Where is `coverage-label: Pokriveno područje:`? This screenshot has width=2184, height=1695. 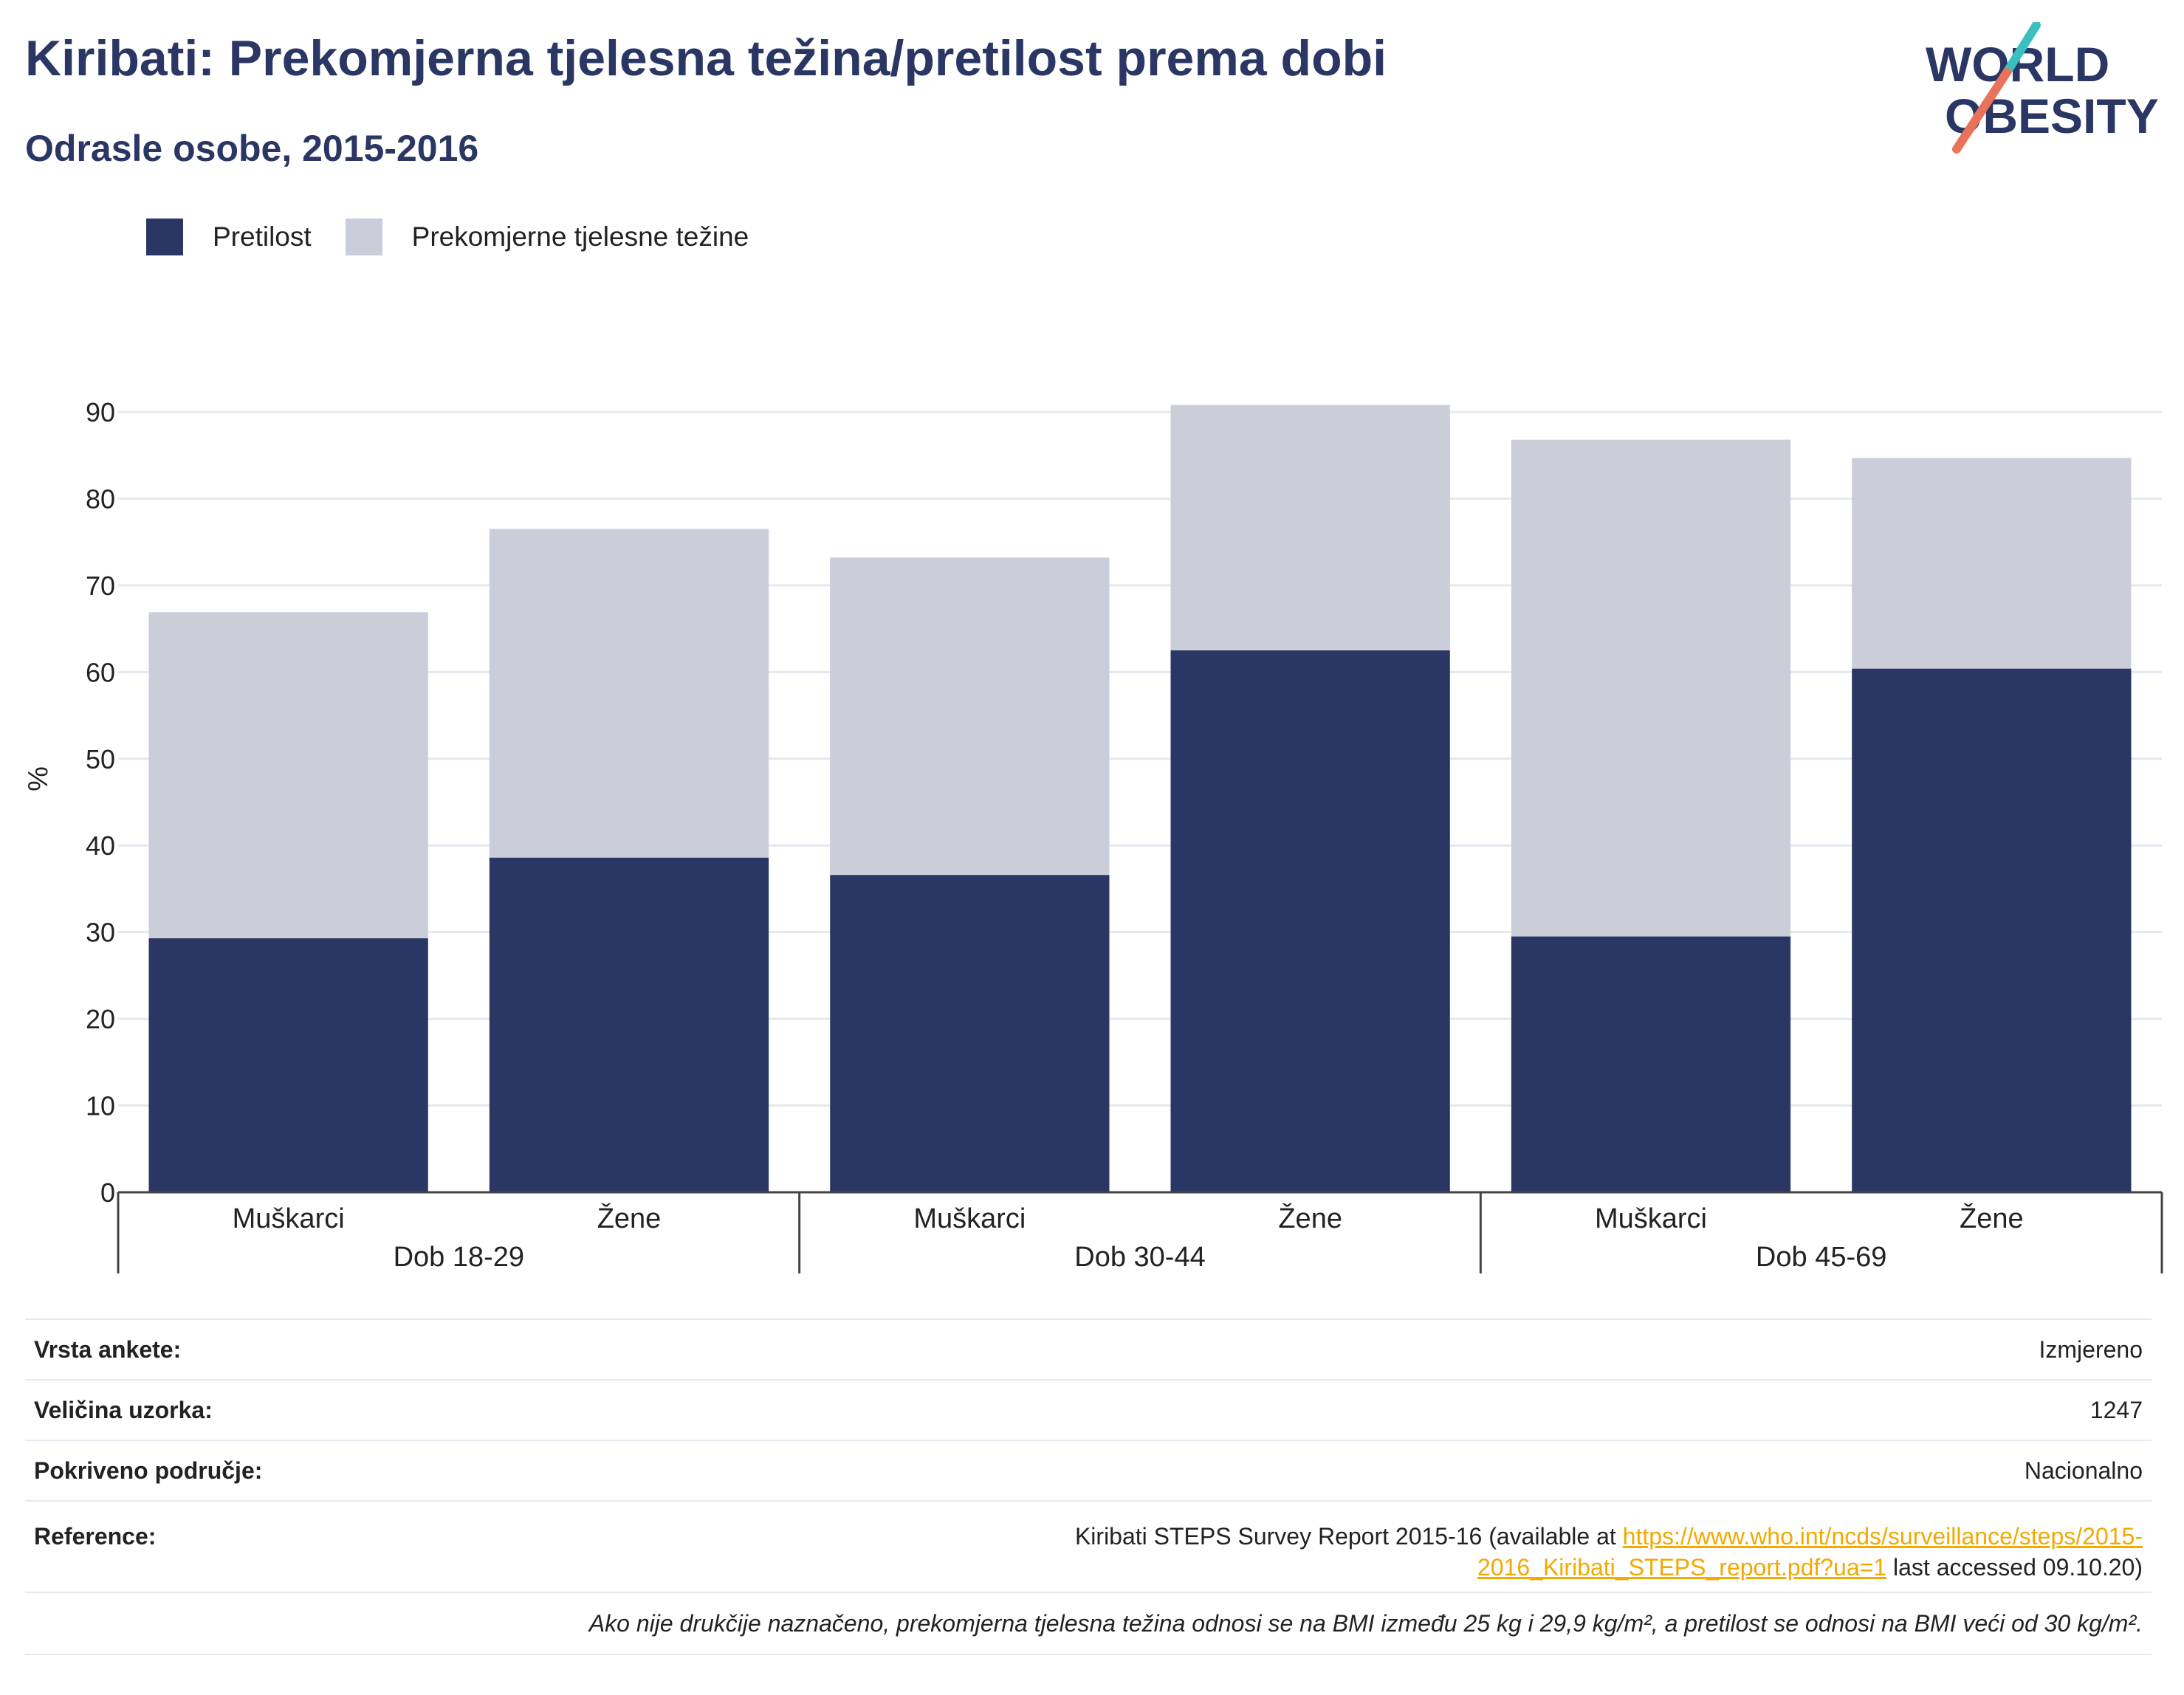 coverage-label: Pokriveno područje: is located at coordinates (149, 1470).